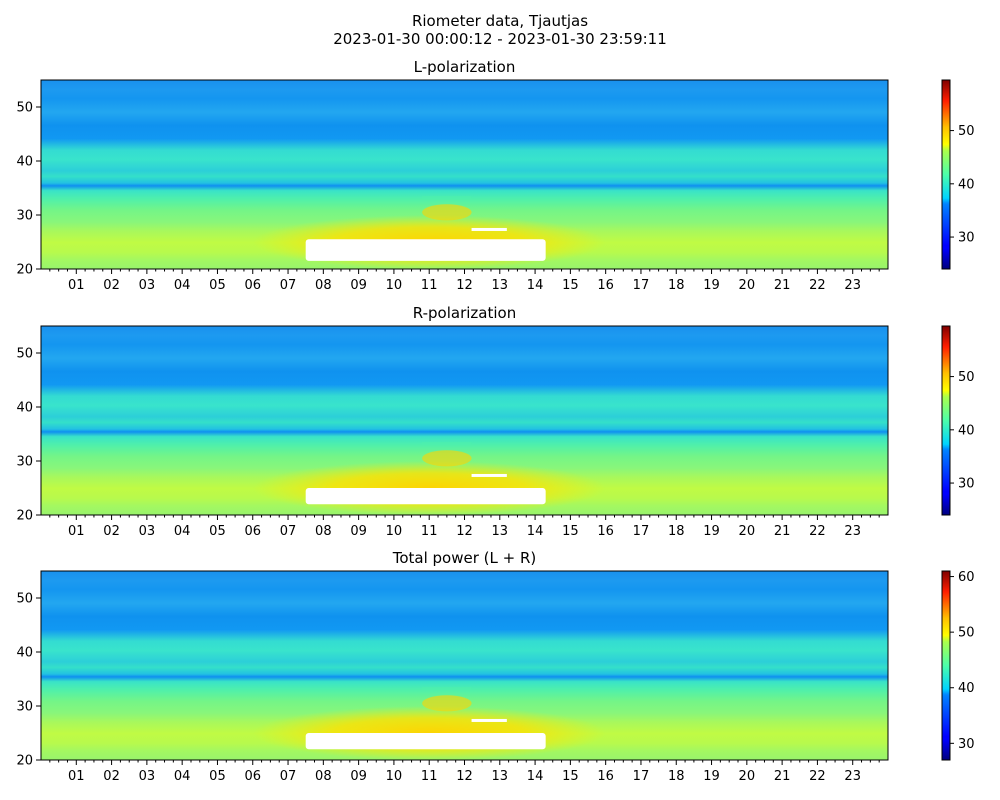  What do you see at coordinates (464, 313) in the screenshot?
I see `panel-title: R-polarization` at bounding box center [464, 313].